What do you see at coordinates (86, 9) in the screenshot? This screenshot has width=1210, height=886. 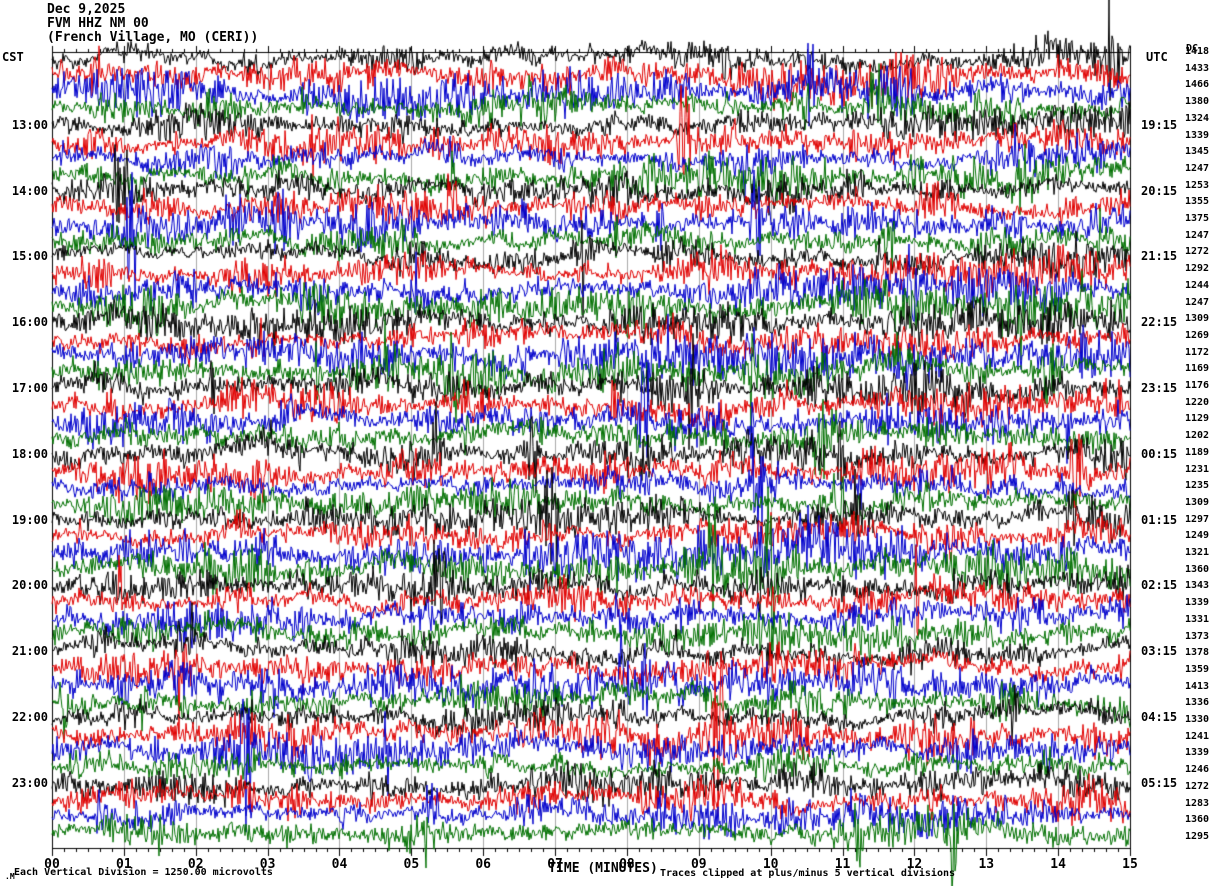 I see `title-date: Dec 9,2025` at bounding box center [86, 9].